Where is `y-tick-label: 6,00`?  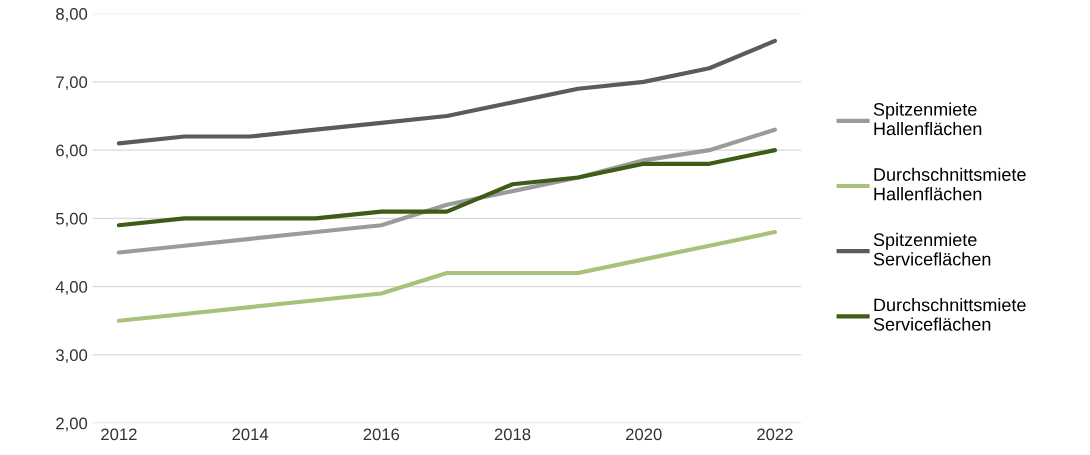
y-tick-label: 6,00 is located at coordinates (72, 151).